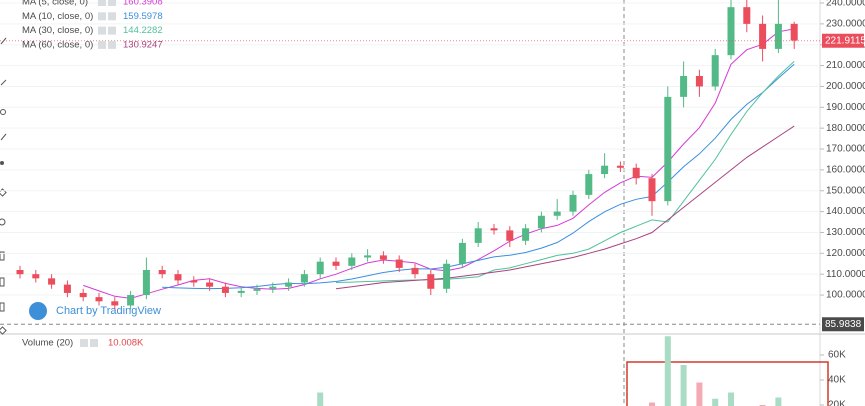 The image size is (865, 406). What do you see at coordinates (845, 295) in the screenshot?
I see `y-tick-label: 100.0000` at bounding box center [845, 295].